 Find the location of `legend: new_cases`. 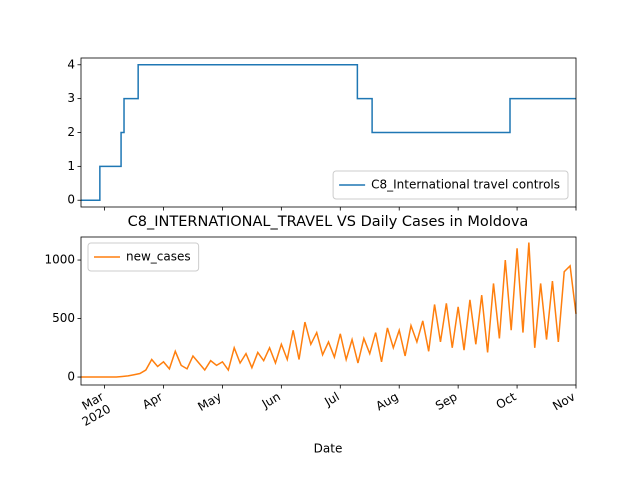

legend: new_cases is located at coordinates (143, 257).